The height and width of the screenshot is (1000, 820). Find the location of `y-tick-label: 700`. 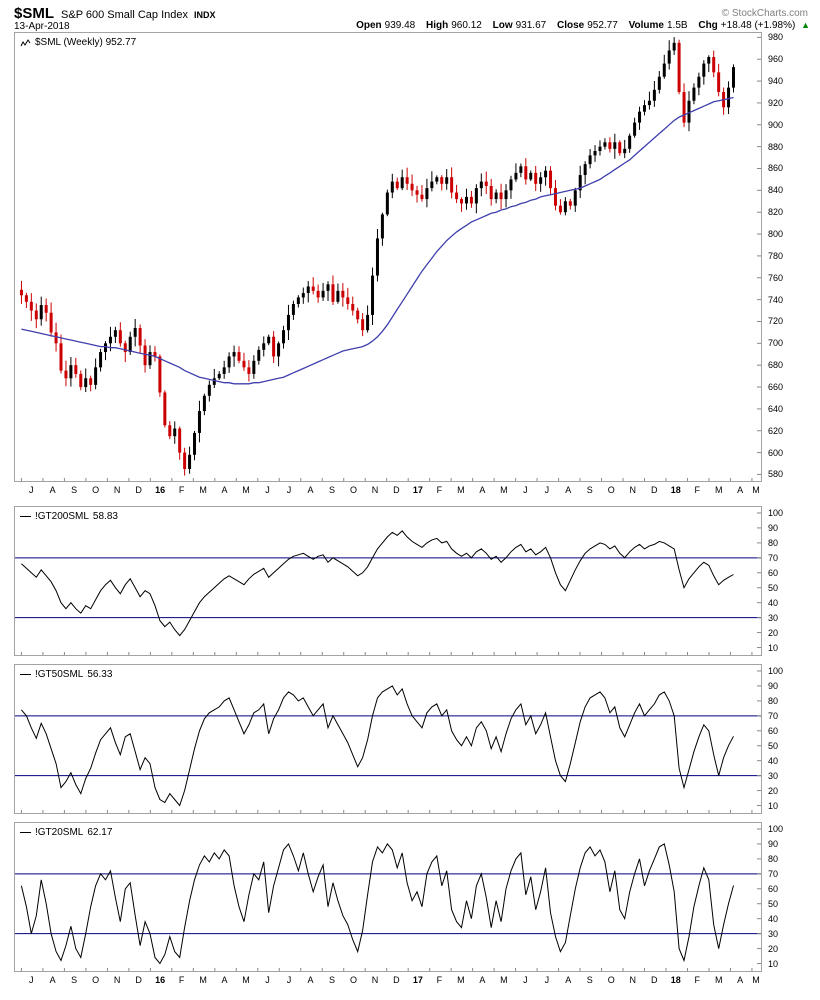

y-tick-label: 700 is located at coordinates (776, 343).